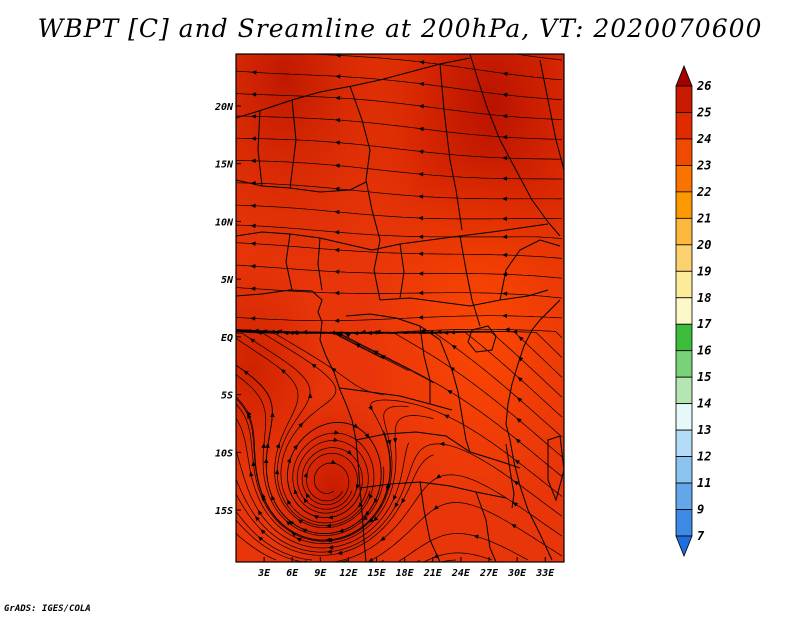 This screenshot has width=800, height=618. I want to click on lake-malawi, so click(510, 476).